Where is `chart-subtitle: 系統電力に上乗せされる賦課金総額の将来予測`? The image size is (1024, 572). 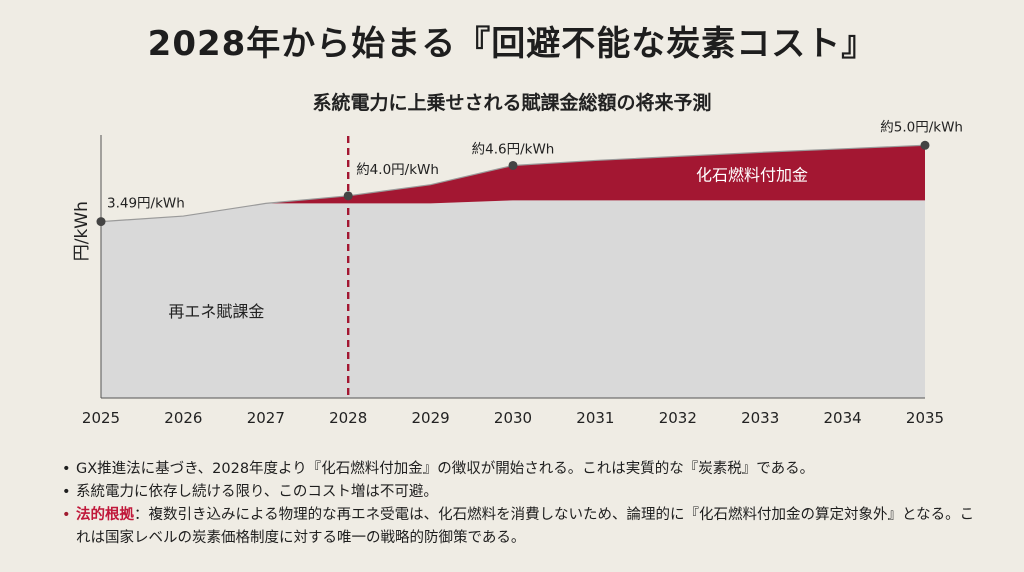
chart-subtitle: 系統電力に上乗せされる賦課金総額の将来予測 is located at coordinates (512, 103).